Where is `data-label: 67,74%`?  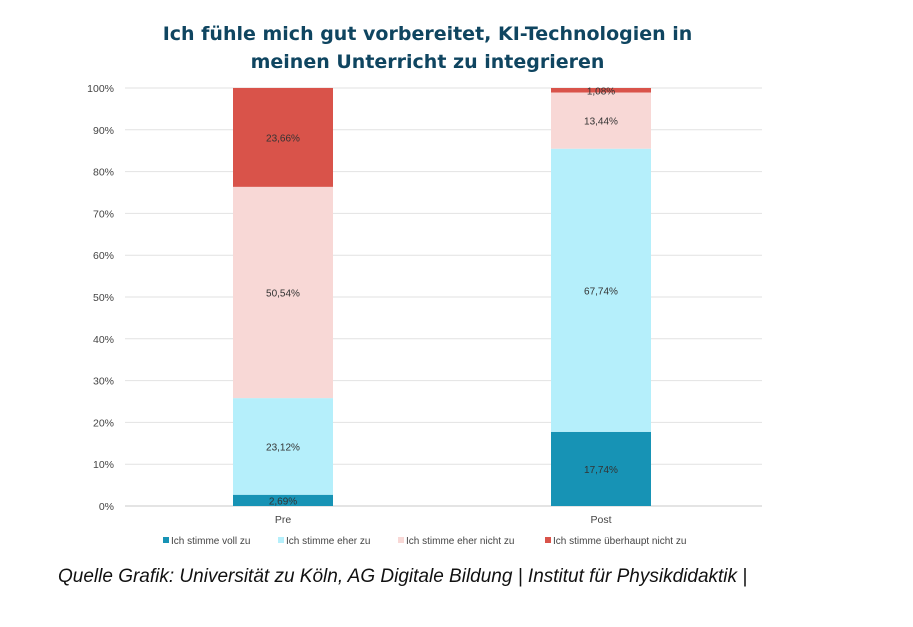 data-label: 67,74% is located at coordinates (601, 291).